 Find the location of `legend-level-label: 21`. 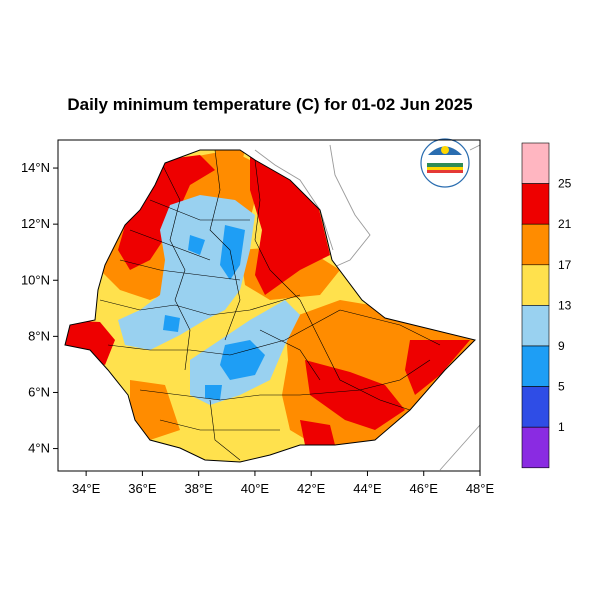

legend-level-label: 21 is located at coordinates (565, 224).